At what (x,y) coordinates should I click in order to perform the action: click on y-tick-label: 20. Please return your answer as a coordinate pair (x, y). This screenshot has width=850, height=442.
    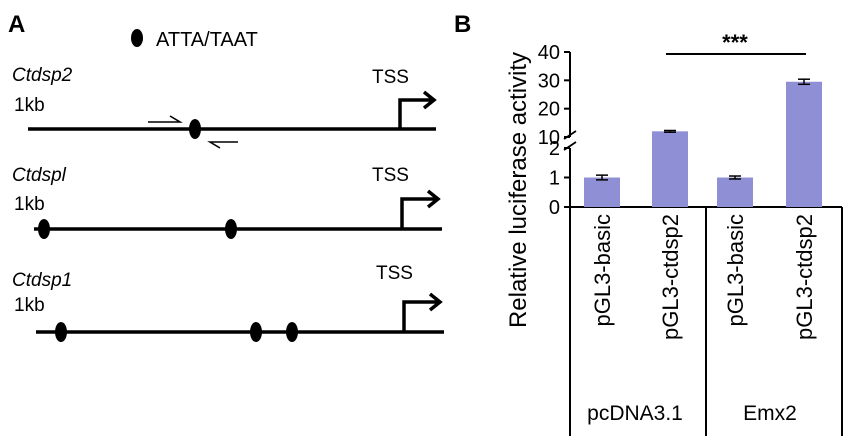
    Looking at the image, I should click on (549, 110).